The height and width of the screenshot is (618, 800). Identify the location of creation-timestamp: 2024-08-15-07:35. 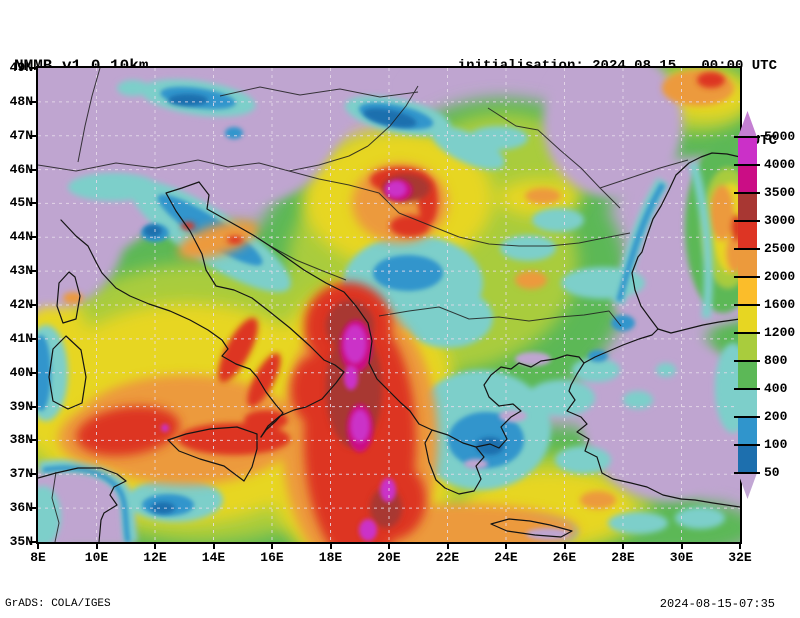
(717, 604).